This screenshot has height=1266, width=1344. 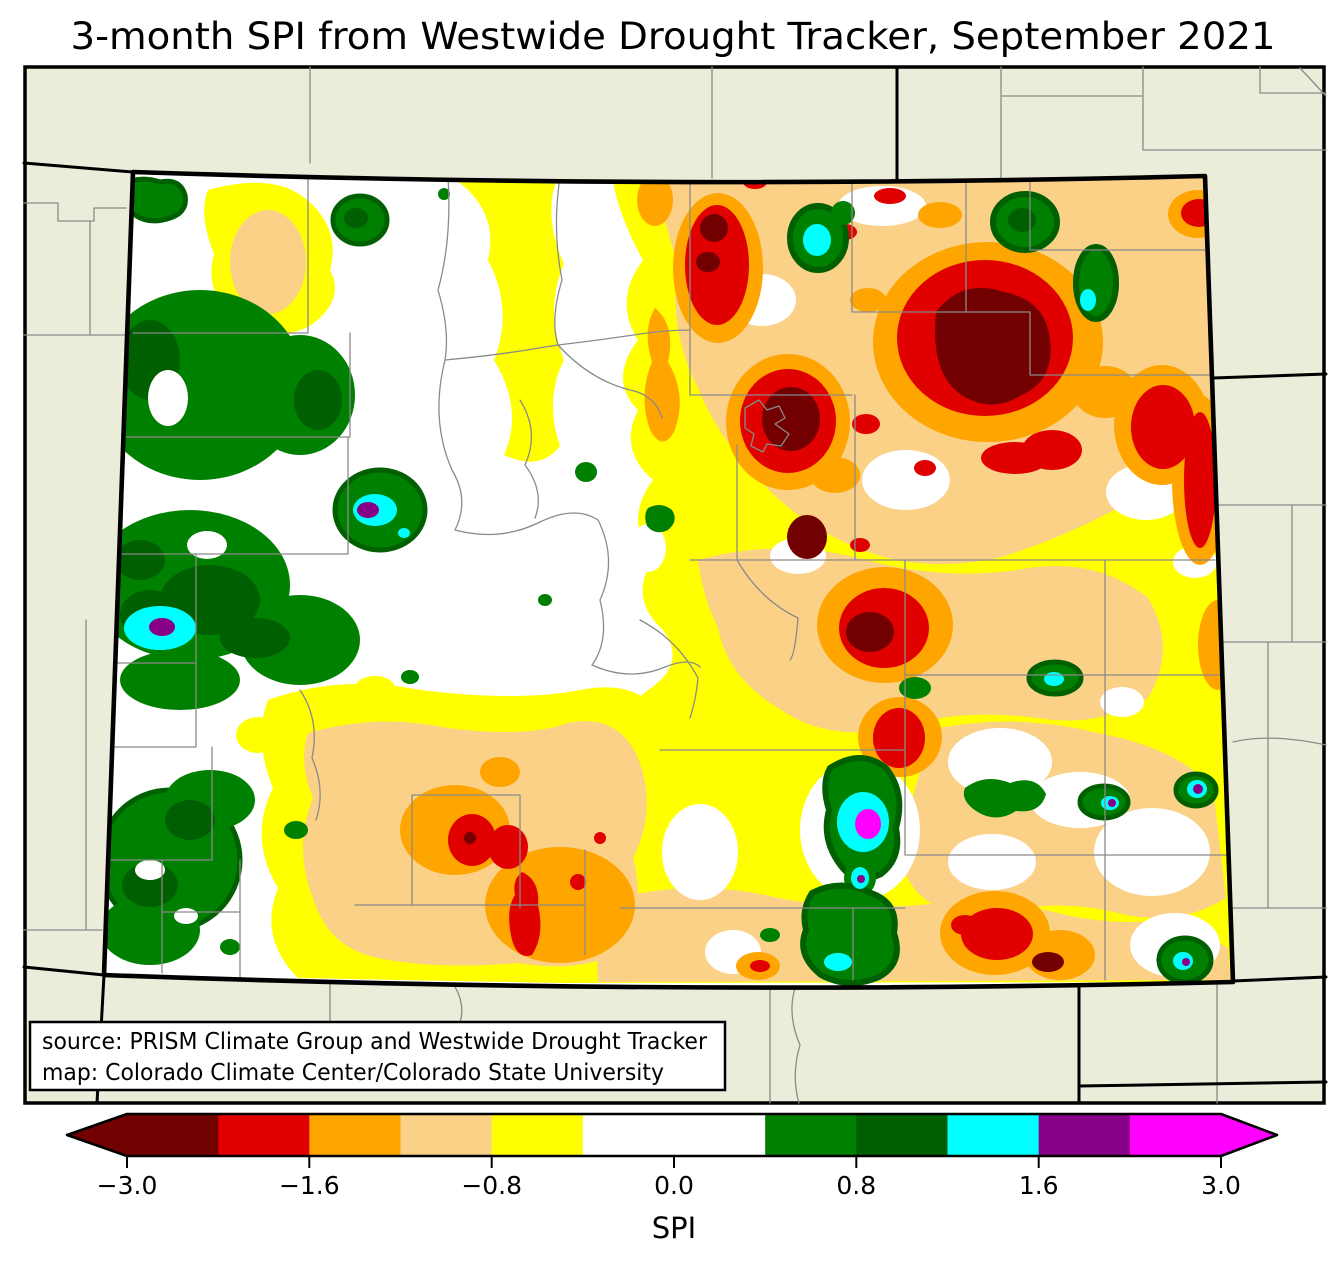 What do you see at coordinates (674, 1162) in the screenshot?
I see `colorbar-tickmarks` at bounding box center [674, 1162].